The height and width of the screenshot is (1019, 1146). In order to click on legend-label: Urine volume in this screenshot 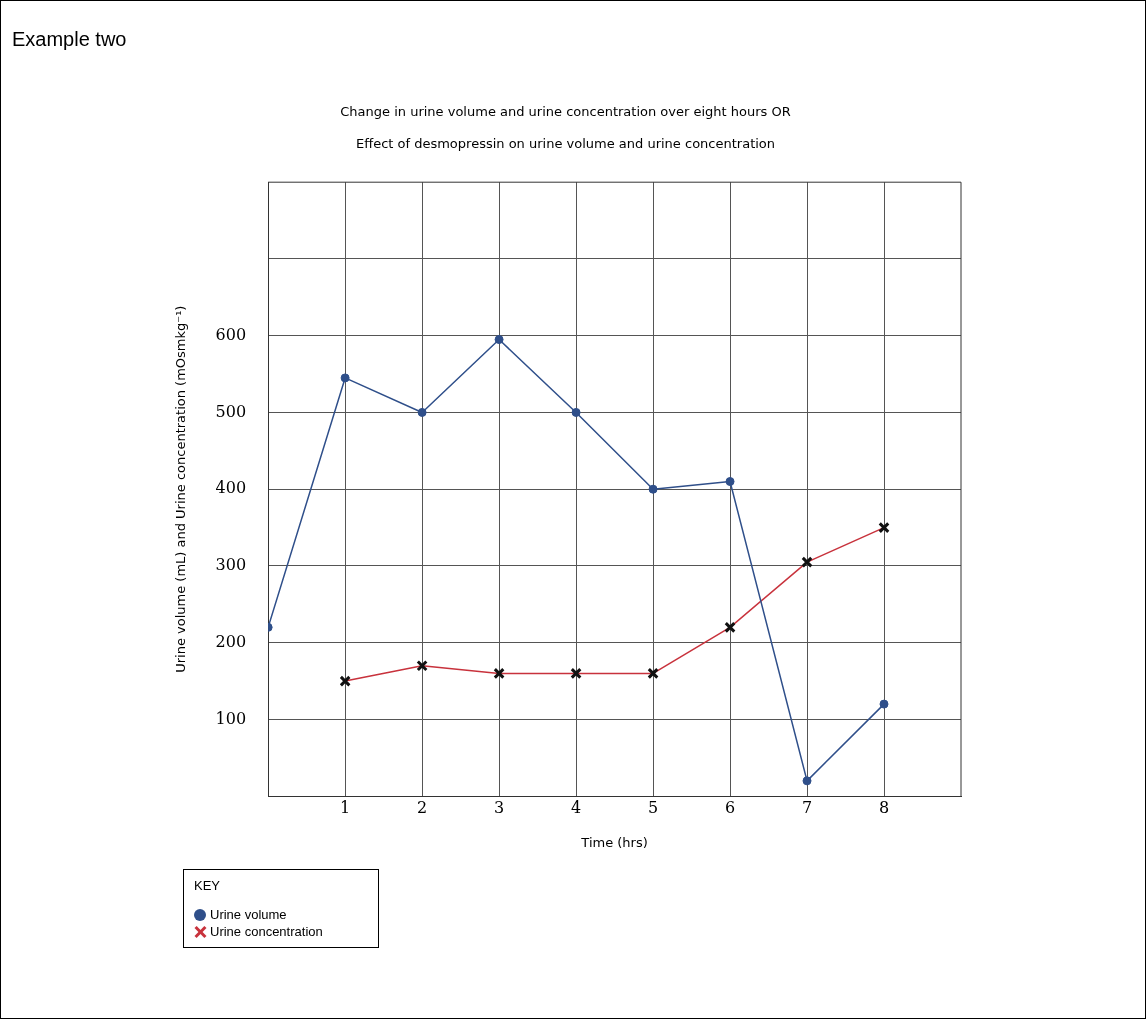, I will do `click(248, 914)`.